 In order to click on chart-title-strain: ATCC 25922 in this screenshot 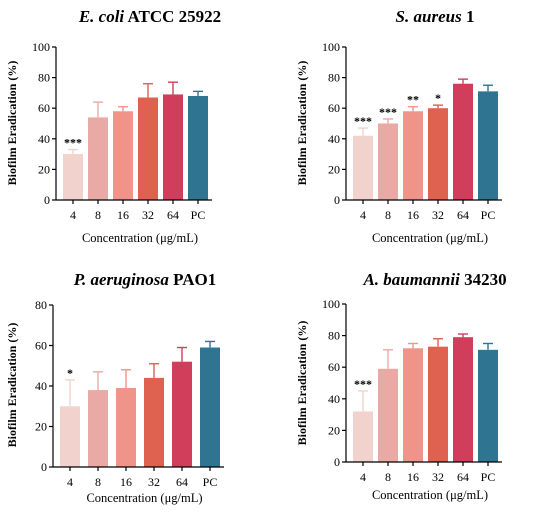, I will do `click(172, 16)`.